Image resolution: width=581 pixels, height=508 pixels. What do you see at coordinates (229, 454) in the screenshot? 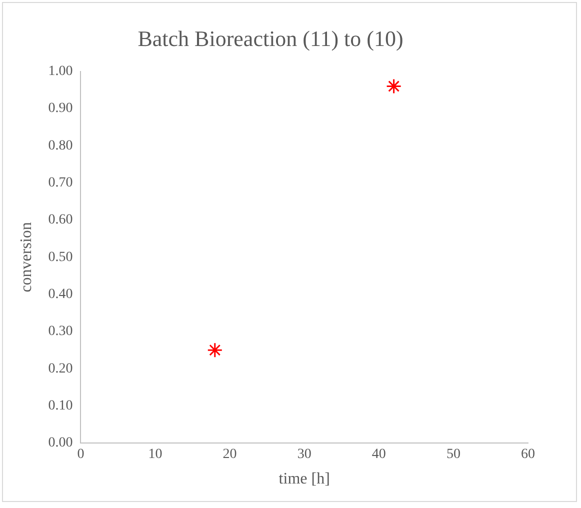
I see `x-tick-label: 20` at bounding box center [229, 454].